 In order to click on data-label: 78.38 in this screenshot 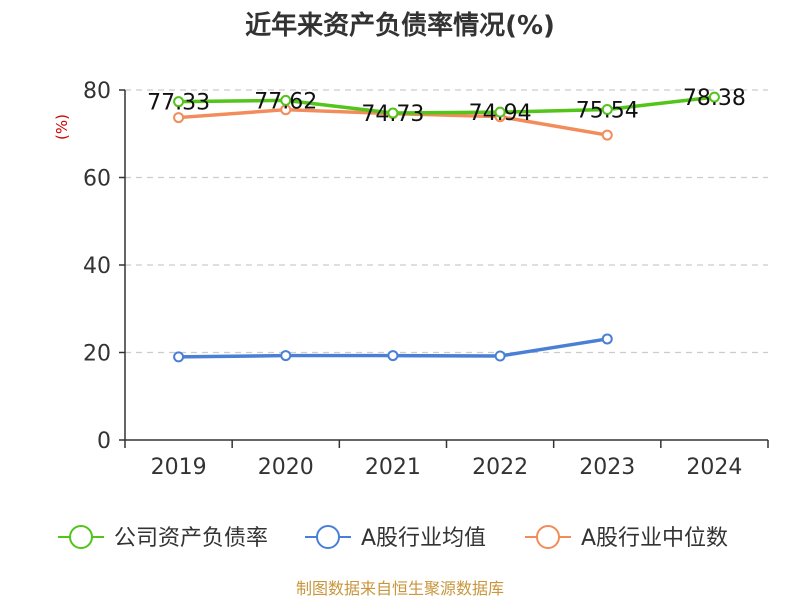, I will do `click(714, 98)`.